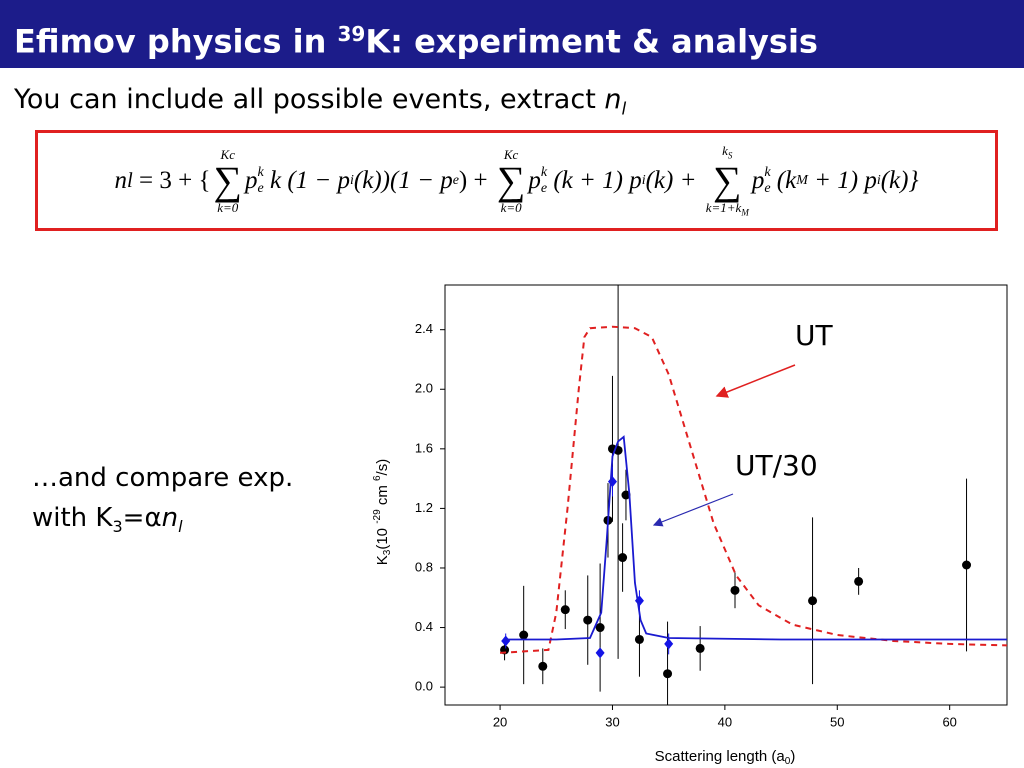 The width and height of the screenshot is (1024, 768). Describe the element at coordinates (755, 538) in the screenshot. I see `curve` at that location.